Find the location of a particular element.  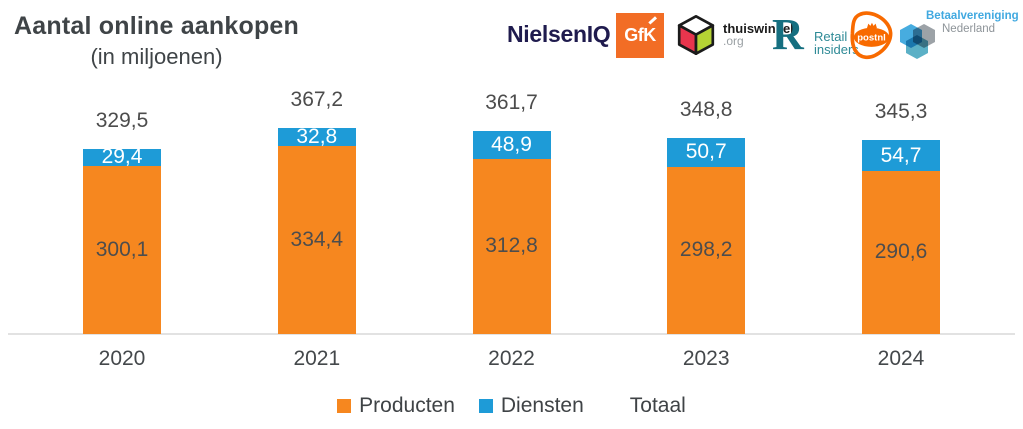

total-label-2023: 348,8 is located at coordinates (706, 110).